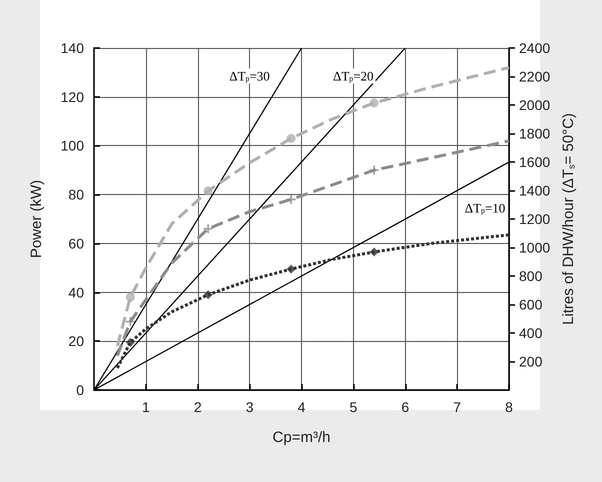  I want to click on x-tick-label: 5, so click(353, 407).